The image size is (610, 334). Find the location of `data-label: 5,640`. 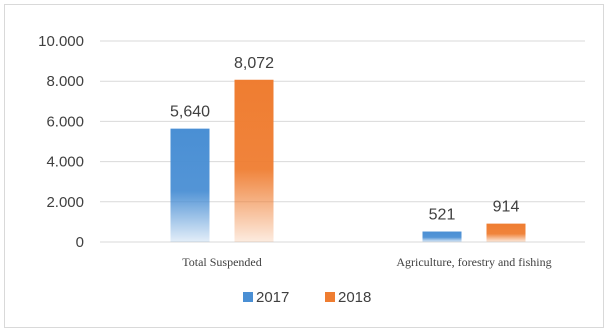

data-label: 5,640 is located at coordinates (190, 112).